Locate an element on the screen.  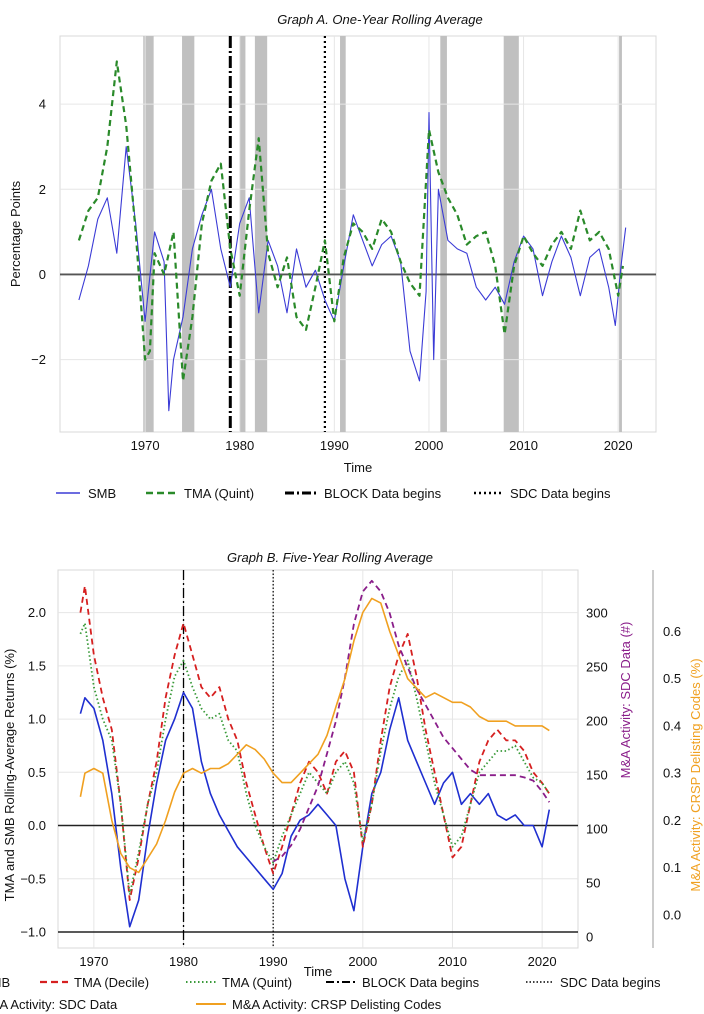
graph-b-legend-decile: TMA (Decile) is located at coordinates (111, 982).